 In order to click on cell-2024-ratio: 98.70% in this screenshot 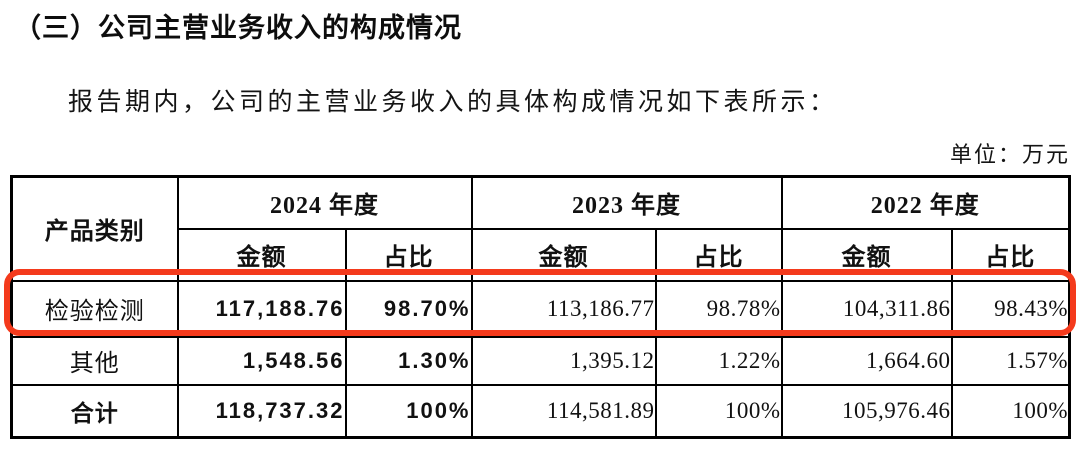, I will do `click(408, 308)`.